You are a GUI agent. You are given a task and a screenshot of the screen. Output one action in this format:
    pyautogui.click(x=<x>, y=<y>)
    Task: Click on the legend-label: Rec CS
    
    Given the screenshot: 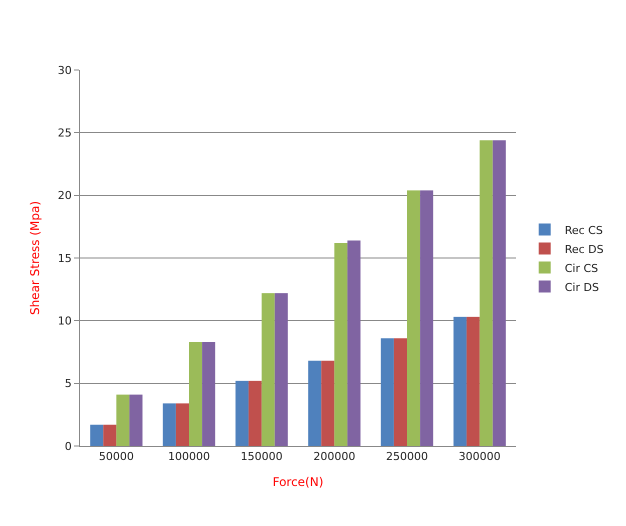 What is the action you would take?
    pyautogui.click(x=583, y=230)
    